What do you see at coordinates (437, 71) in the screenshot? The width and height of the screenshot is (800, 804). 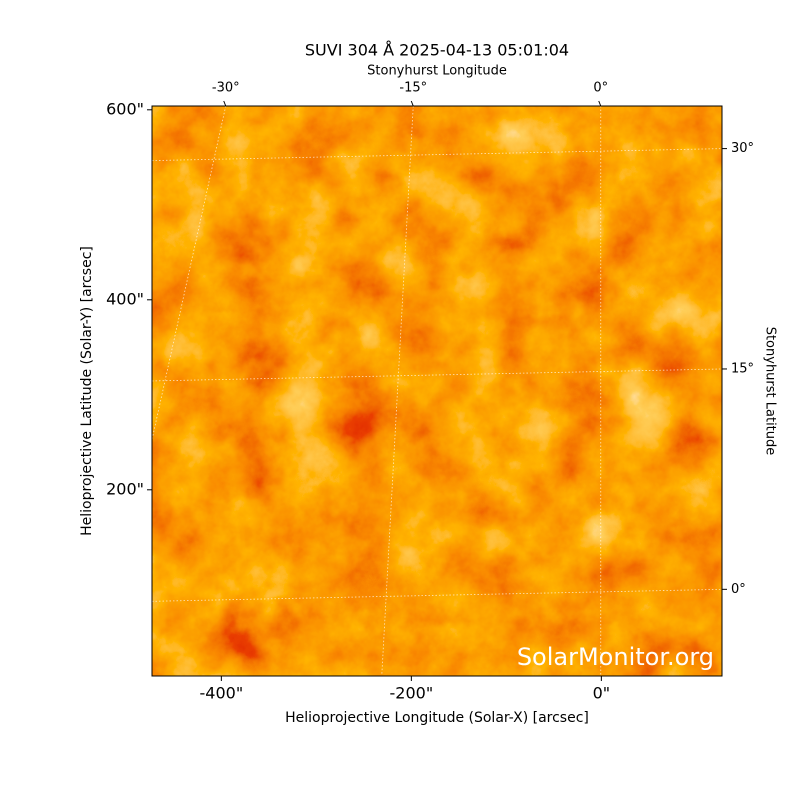 I see `top-axis-label: Stonyhurst Longitude` at bounding box center [437, 71].